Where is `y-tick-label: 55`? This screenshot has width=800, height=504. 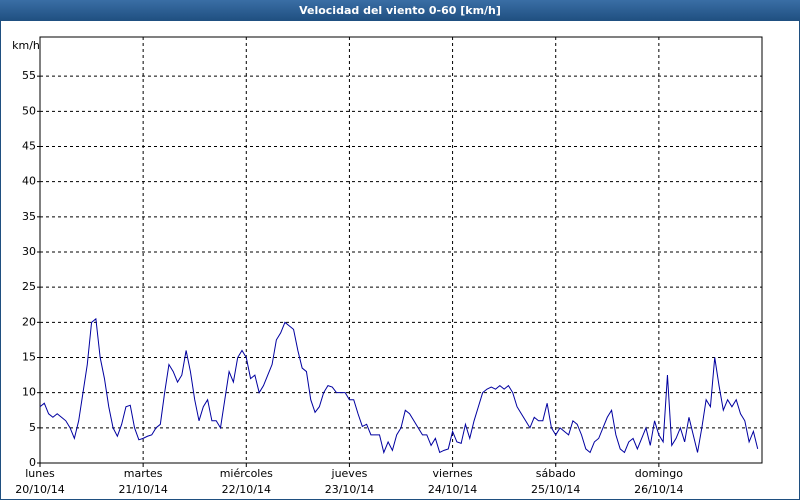
y-tick-label: 55 is located at coordinates (29, 75).